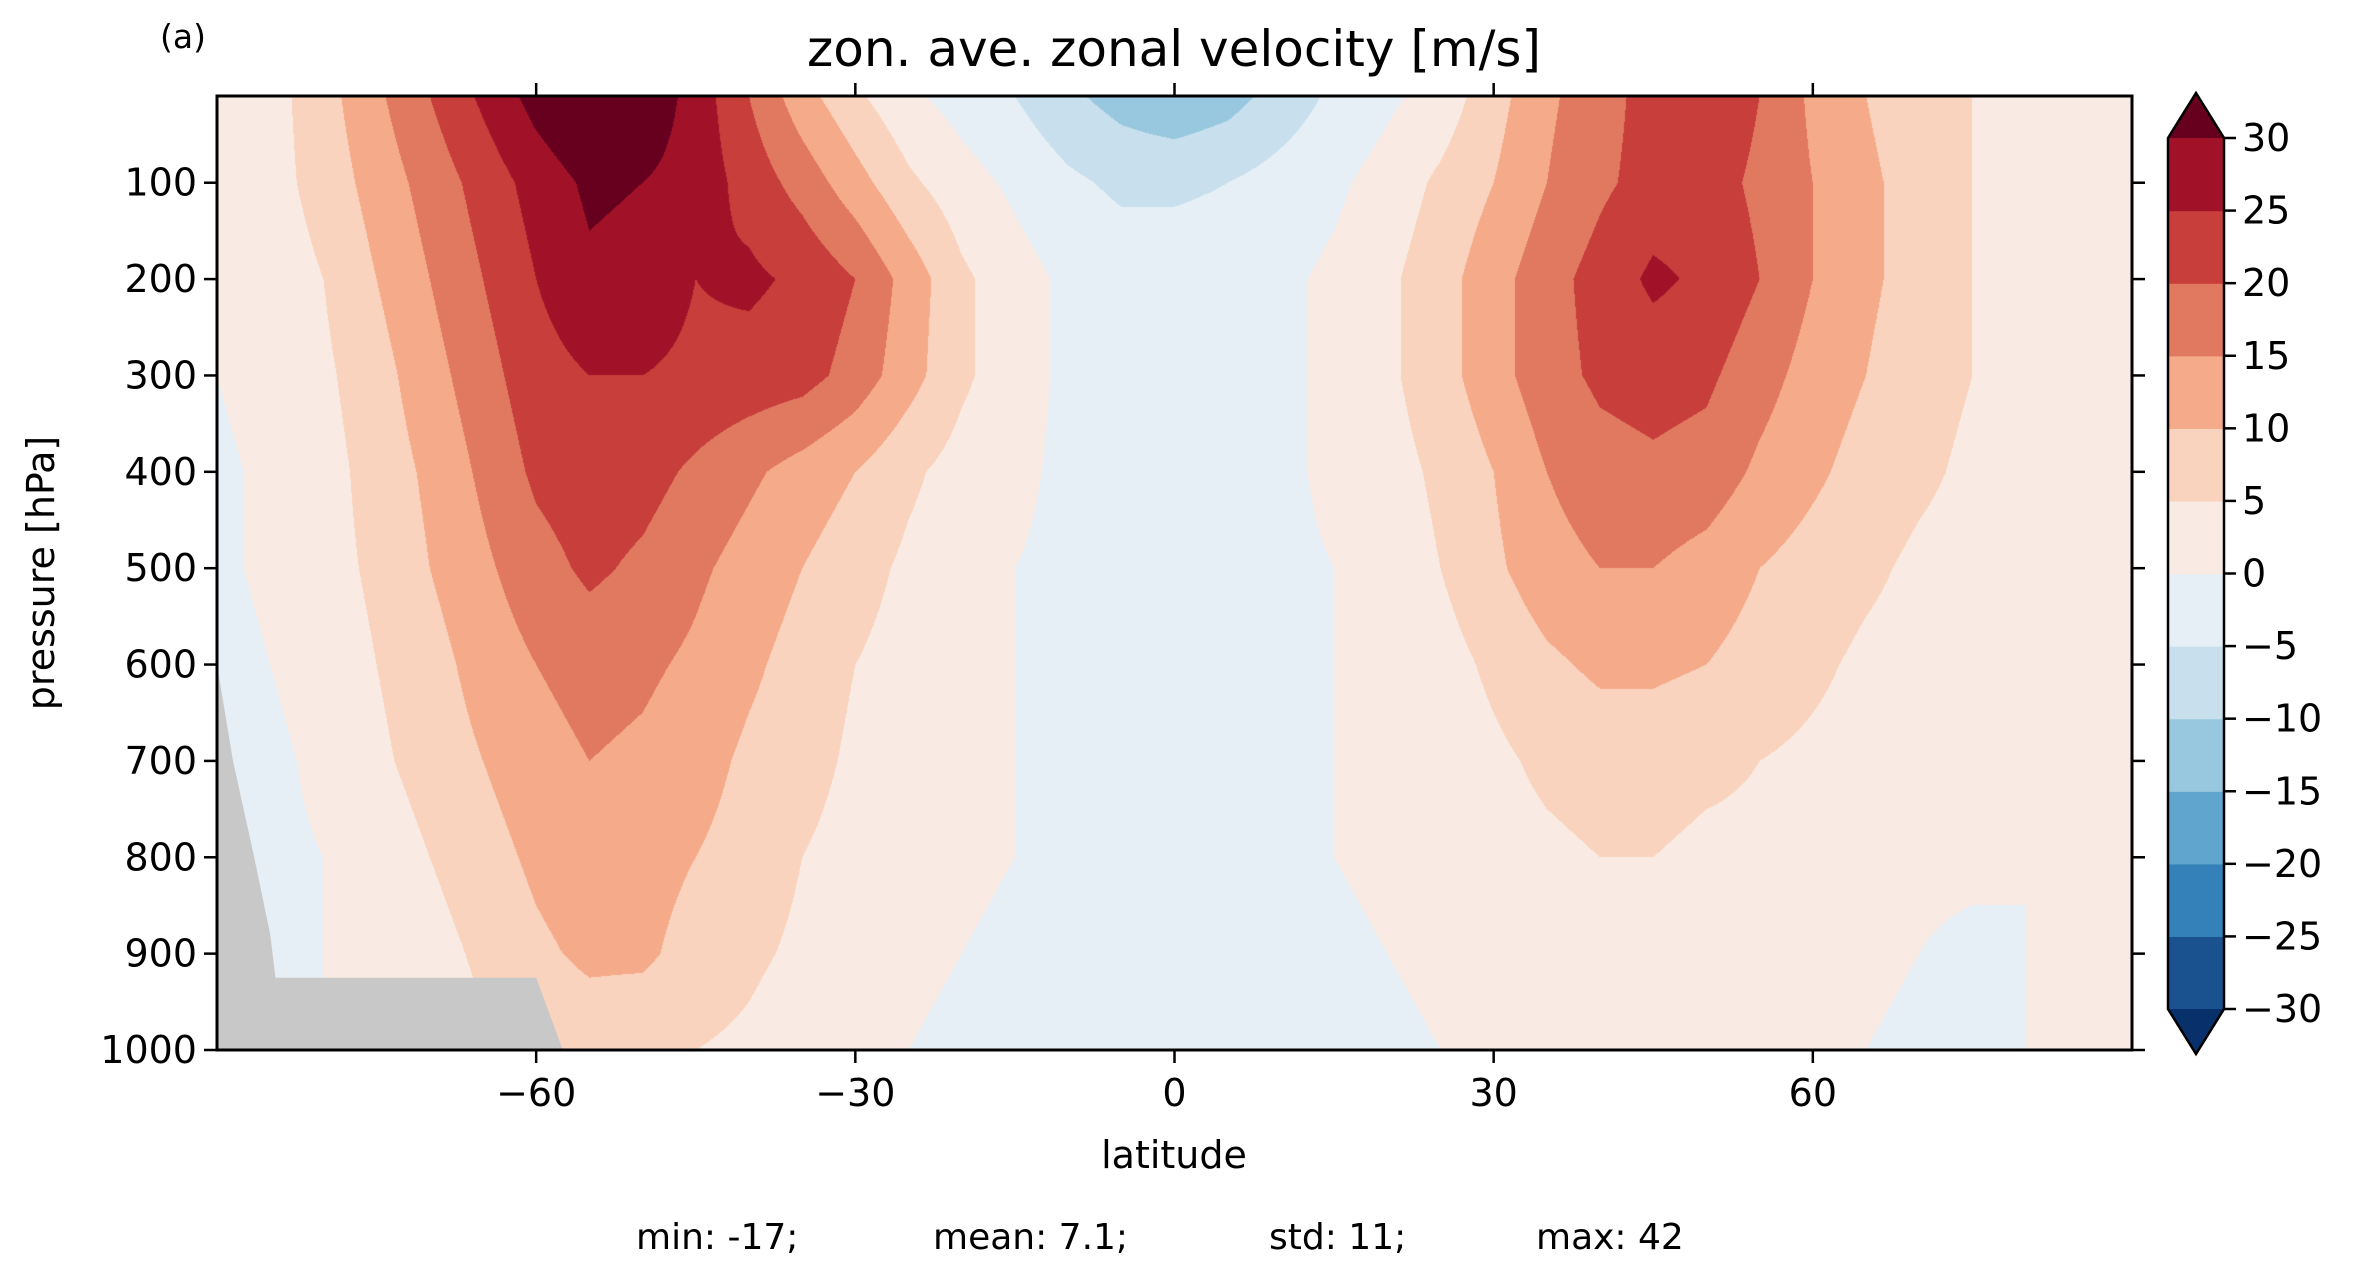 Image resolution: width=2362 pixels, height=1263 pixels. What do you see at coordinates (2266, 428) in the screenshot?
I see `colorbar-tick-label: 10` at bounding box center [2266, 428].